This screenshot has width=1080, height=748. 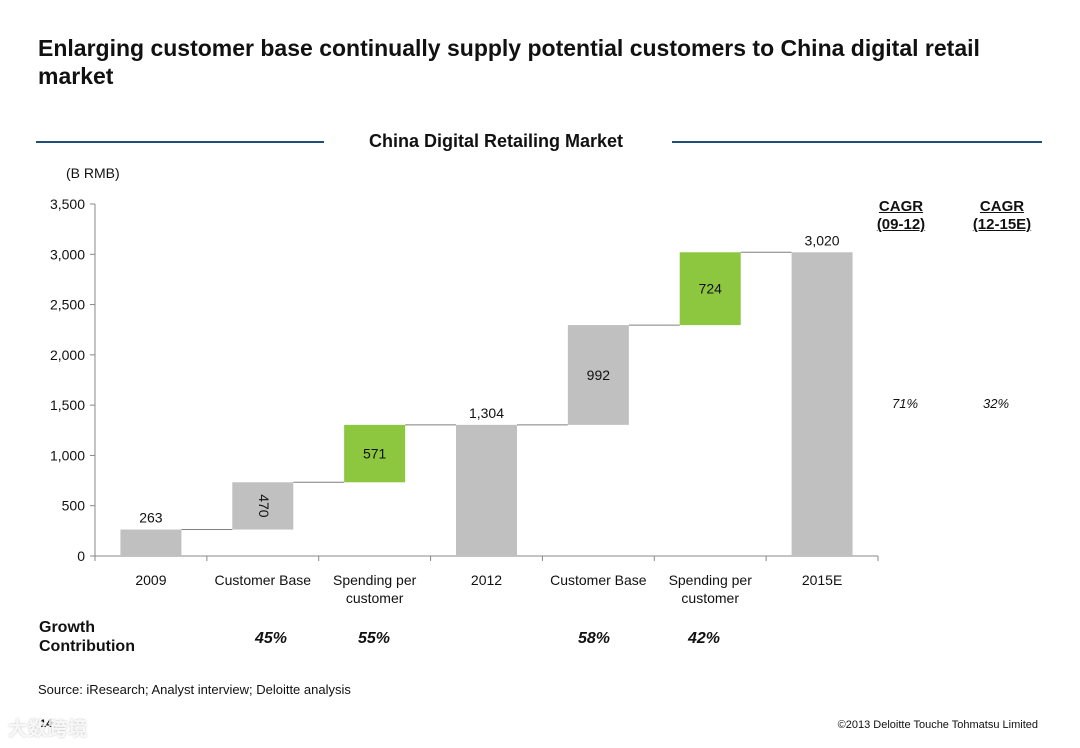 What do you see at coordinates (67, 204) in the screenshot?
I see `y-tick-label: 3,500` at bounding box center [67, 204].